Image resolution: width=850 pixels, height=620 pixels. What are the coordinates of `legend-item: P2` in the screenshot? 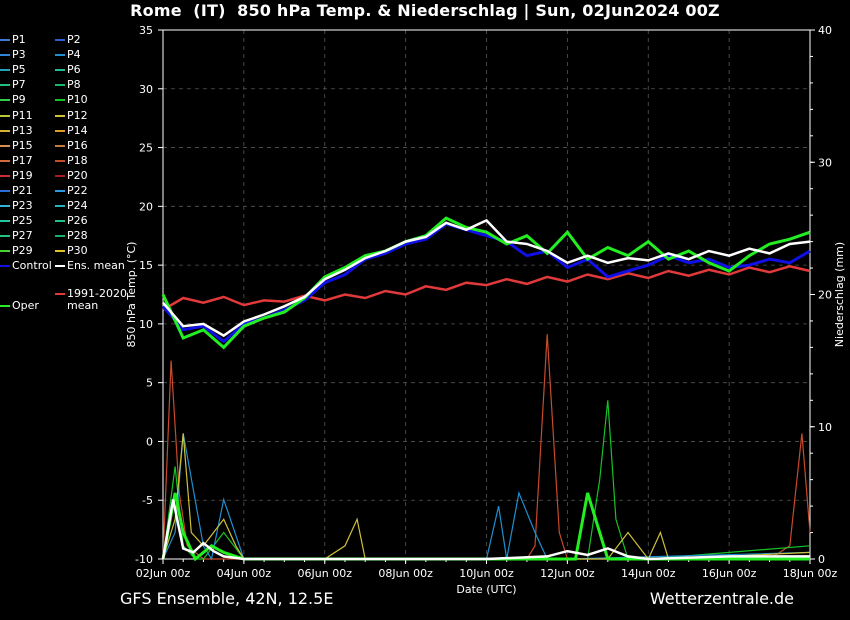 It's located at (68, 40).